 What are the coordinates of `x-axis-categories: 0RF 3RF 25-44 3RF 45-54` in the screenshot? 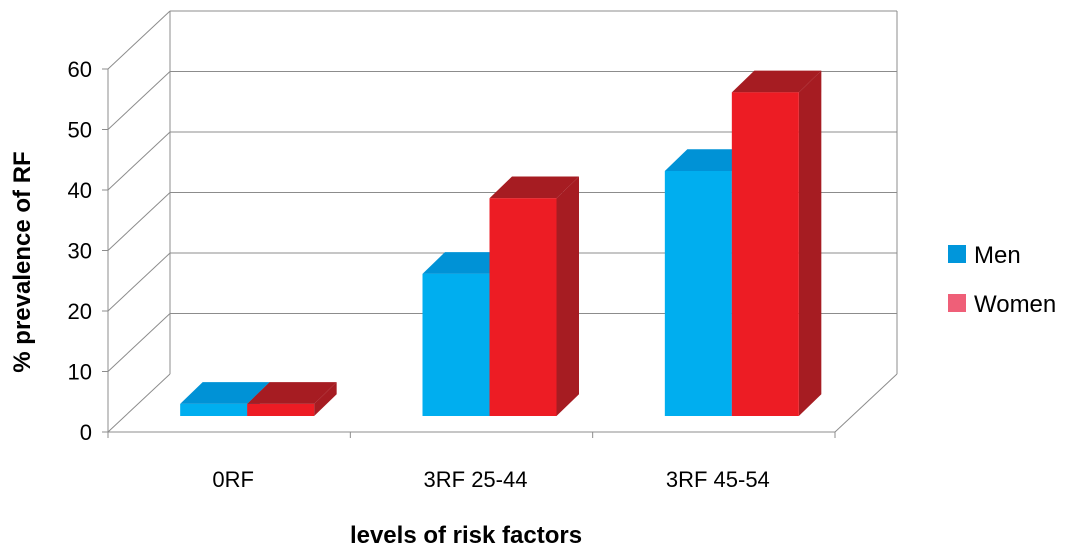 It's located at (490, 479).